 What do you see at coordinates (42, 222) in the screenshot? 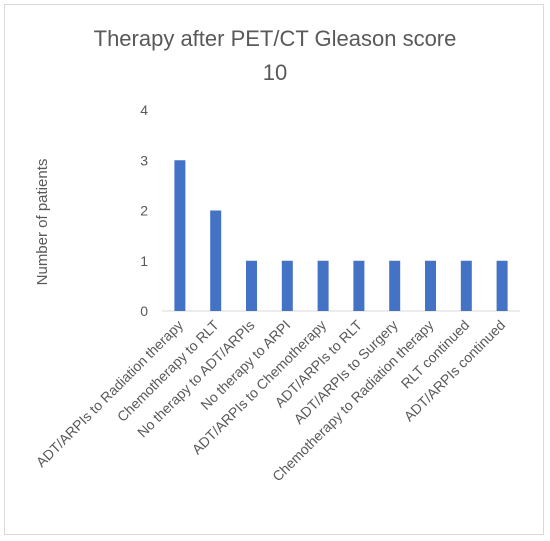
I see `y-axis-label: Number of patients` at bounding box center [42, 222].